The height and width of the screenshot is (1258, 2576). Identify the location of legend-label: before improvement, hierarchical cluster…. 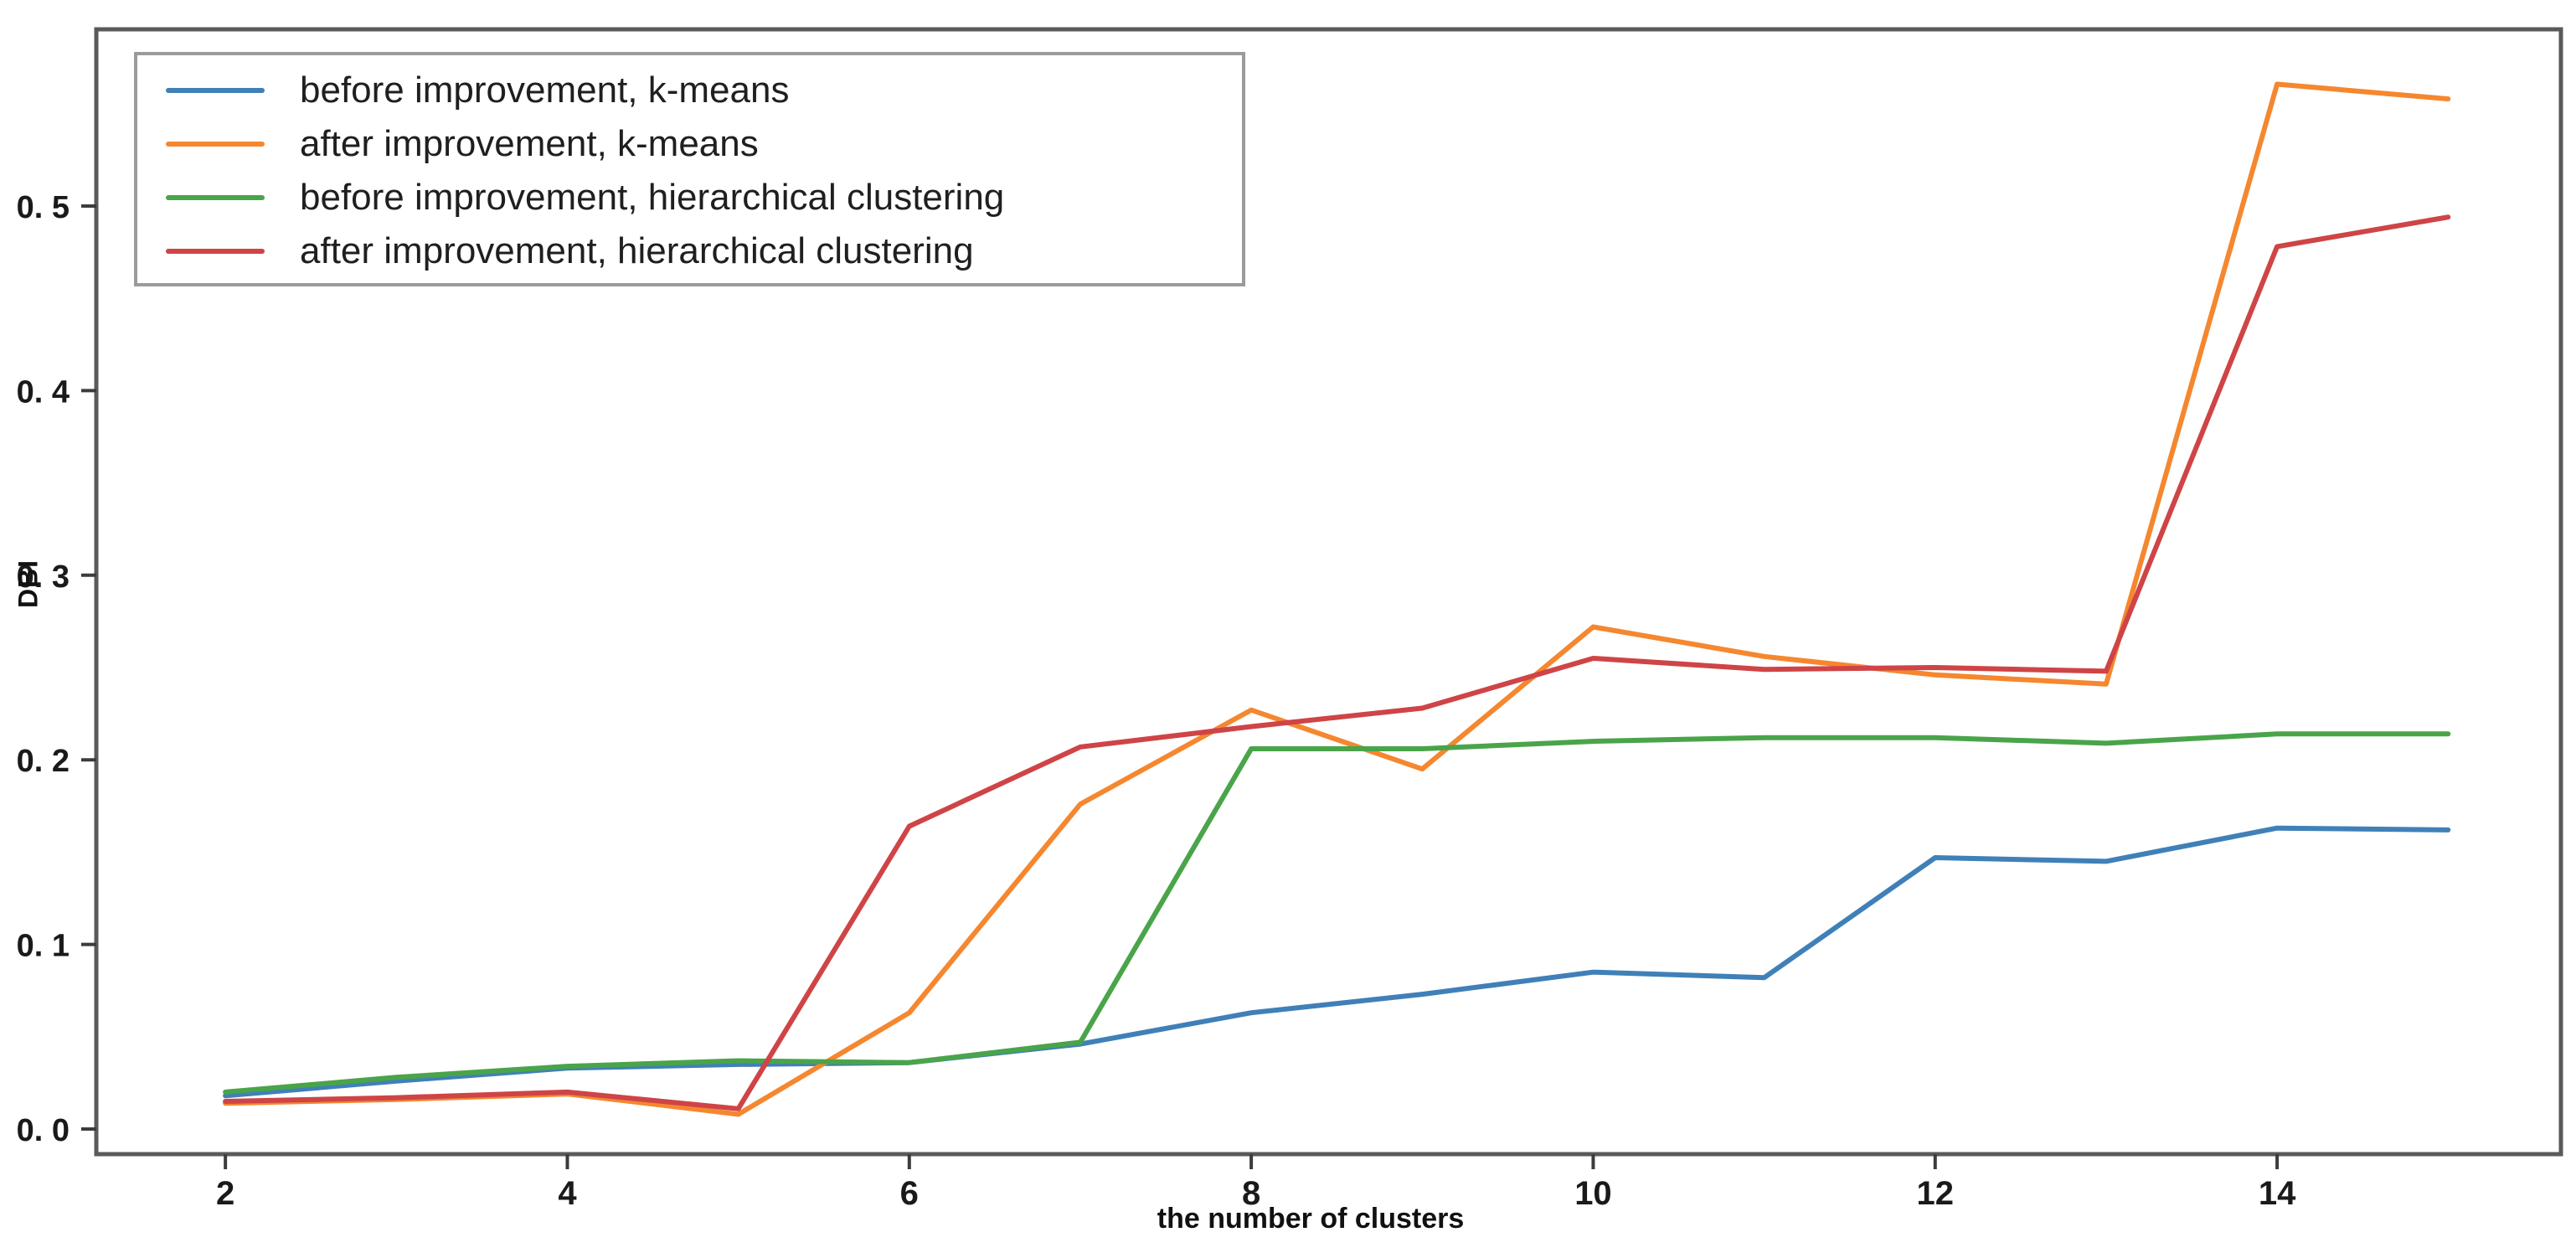
(652, 197).